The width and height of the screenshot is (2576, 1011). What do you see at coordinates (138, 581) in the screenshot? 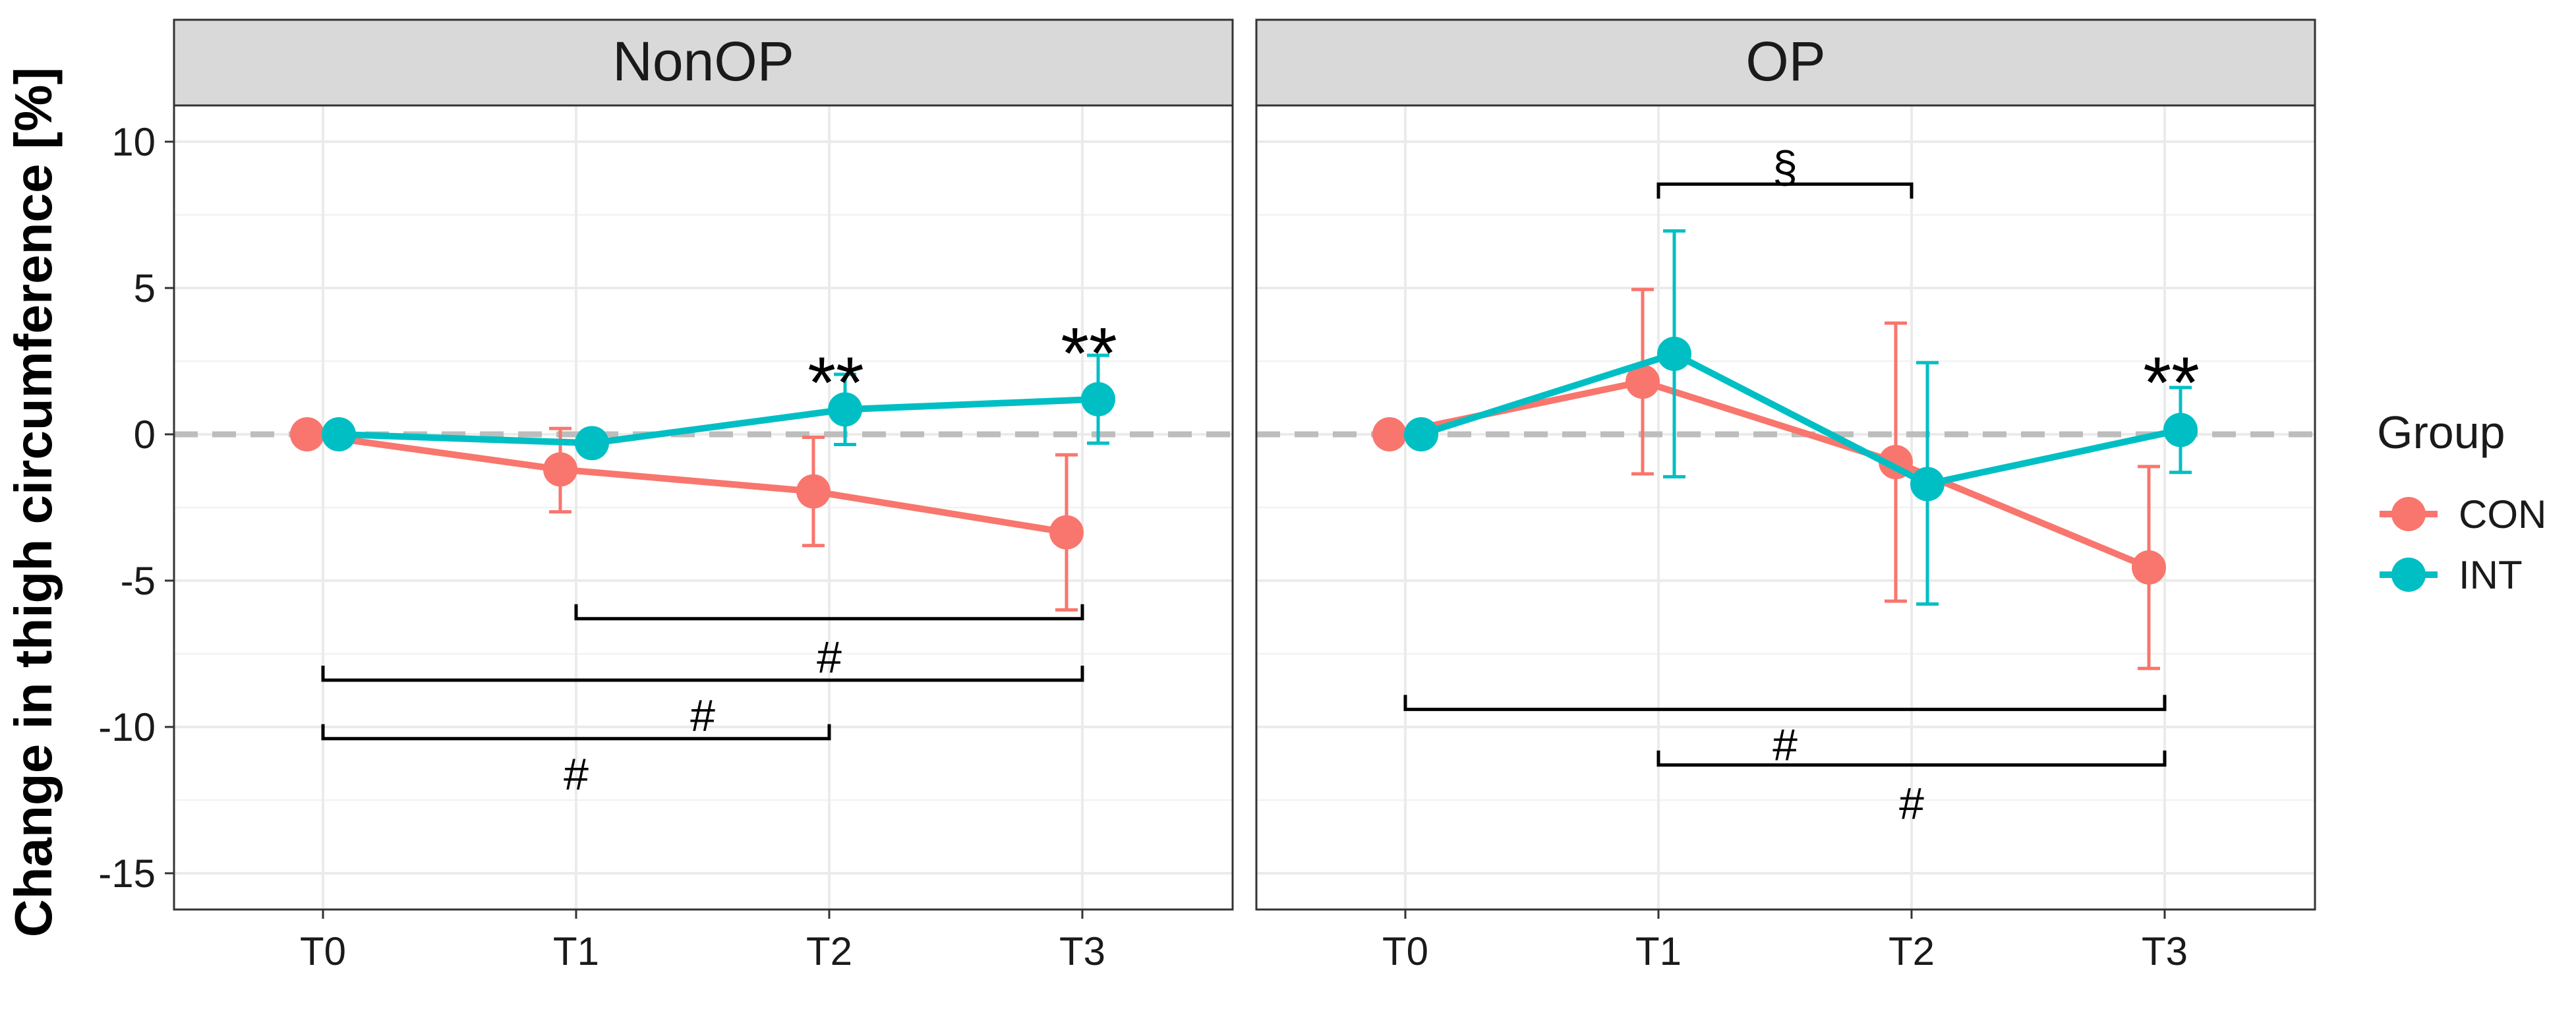
I see `y-tick-label: -5` at bounding box center [138, 581].